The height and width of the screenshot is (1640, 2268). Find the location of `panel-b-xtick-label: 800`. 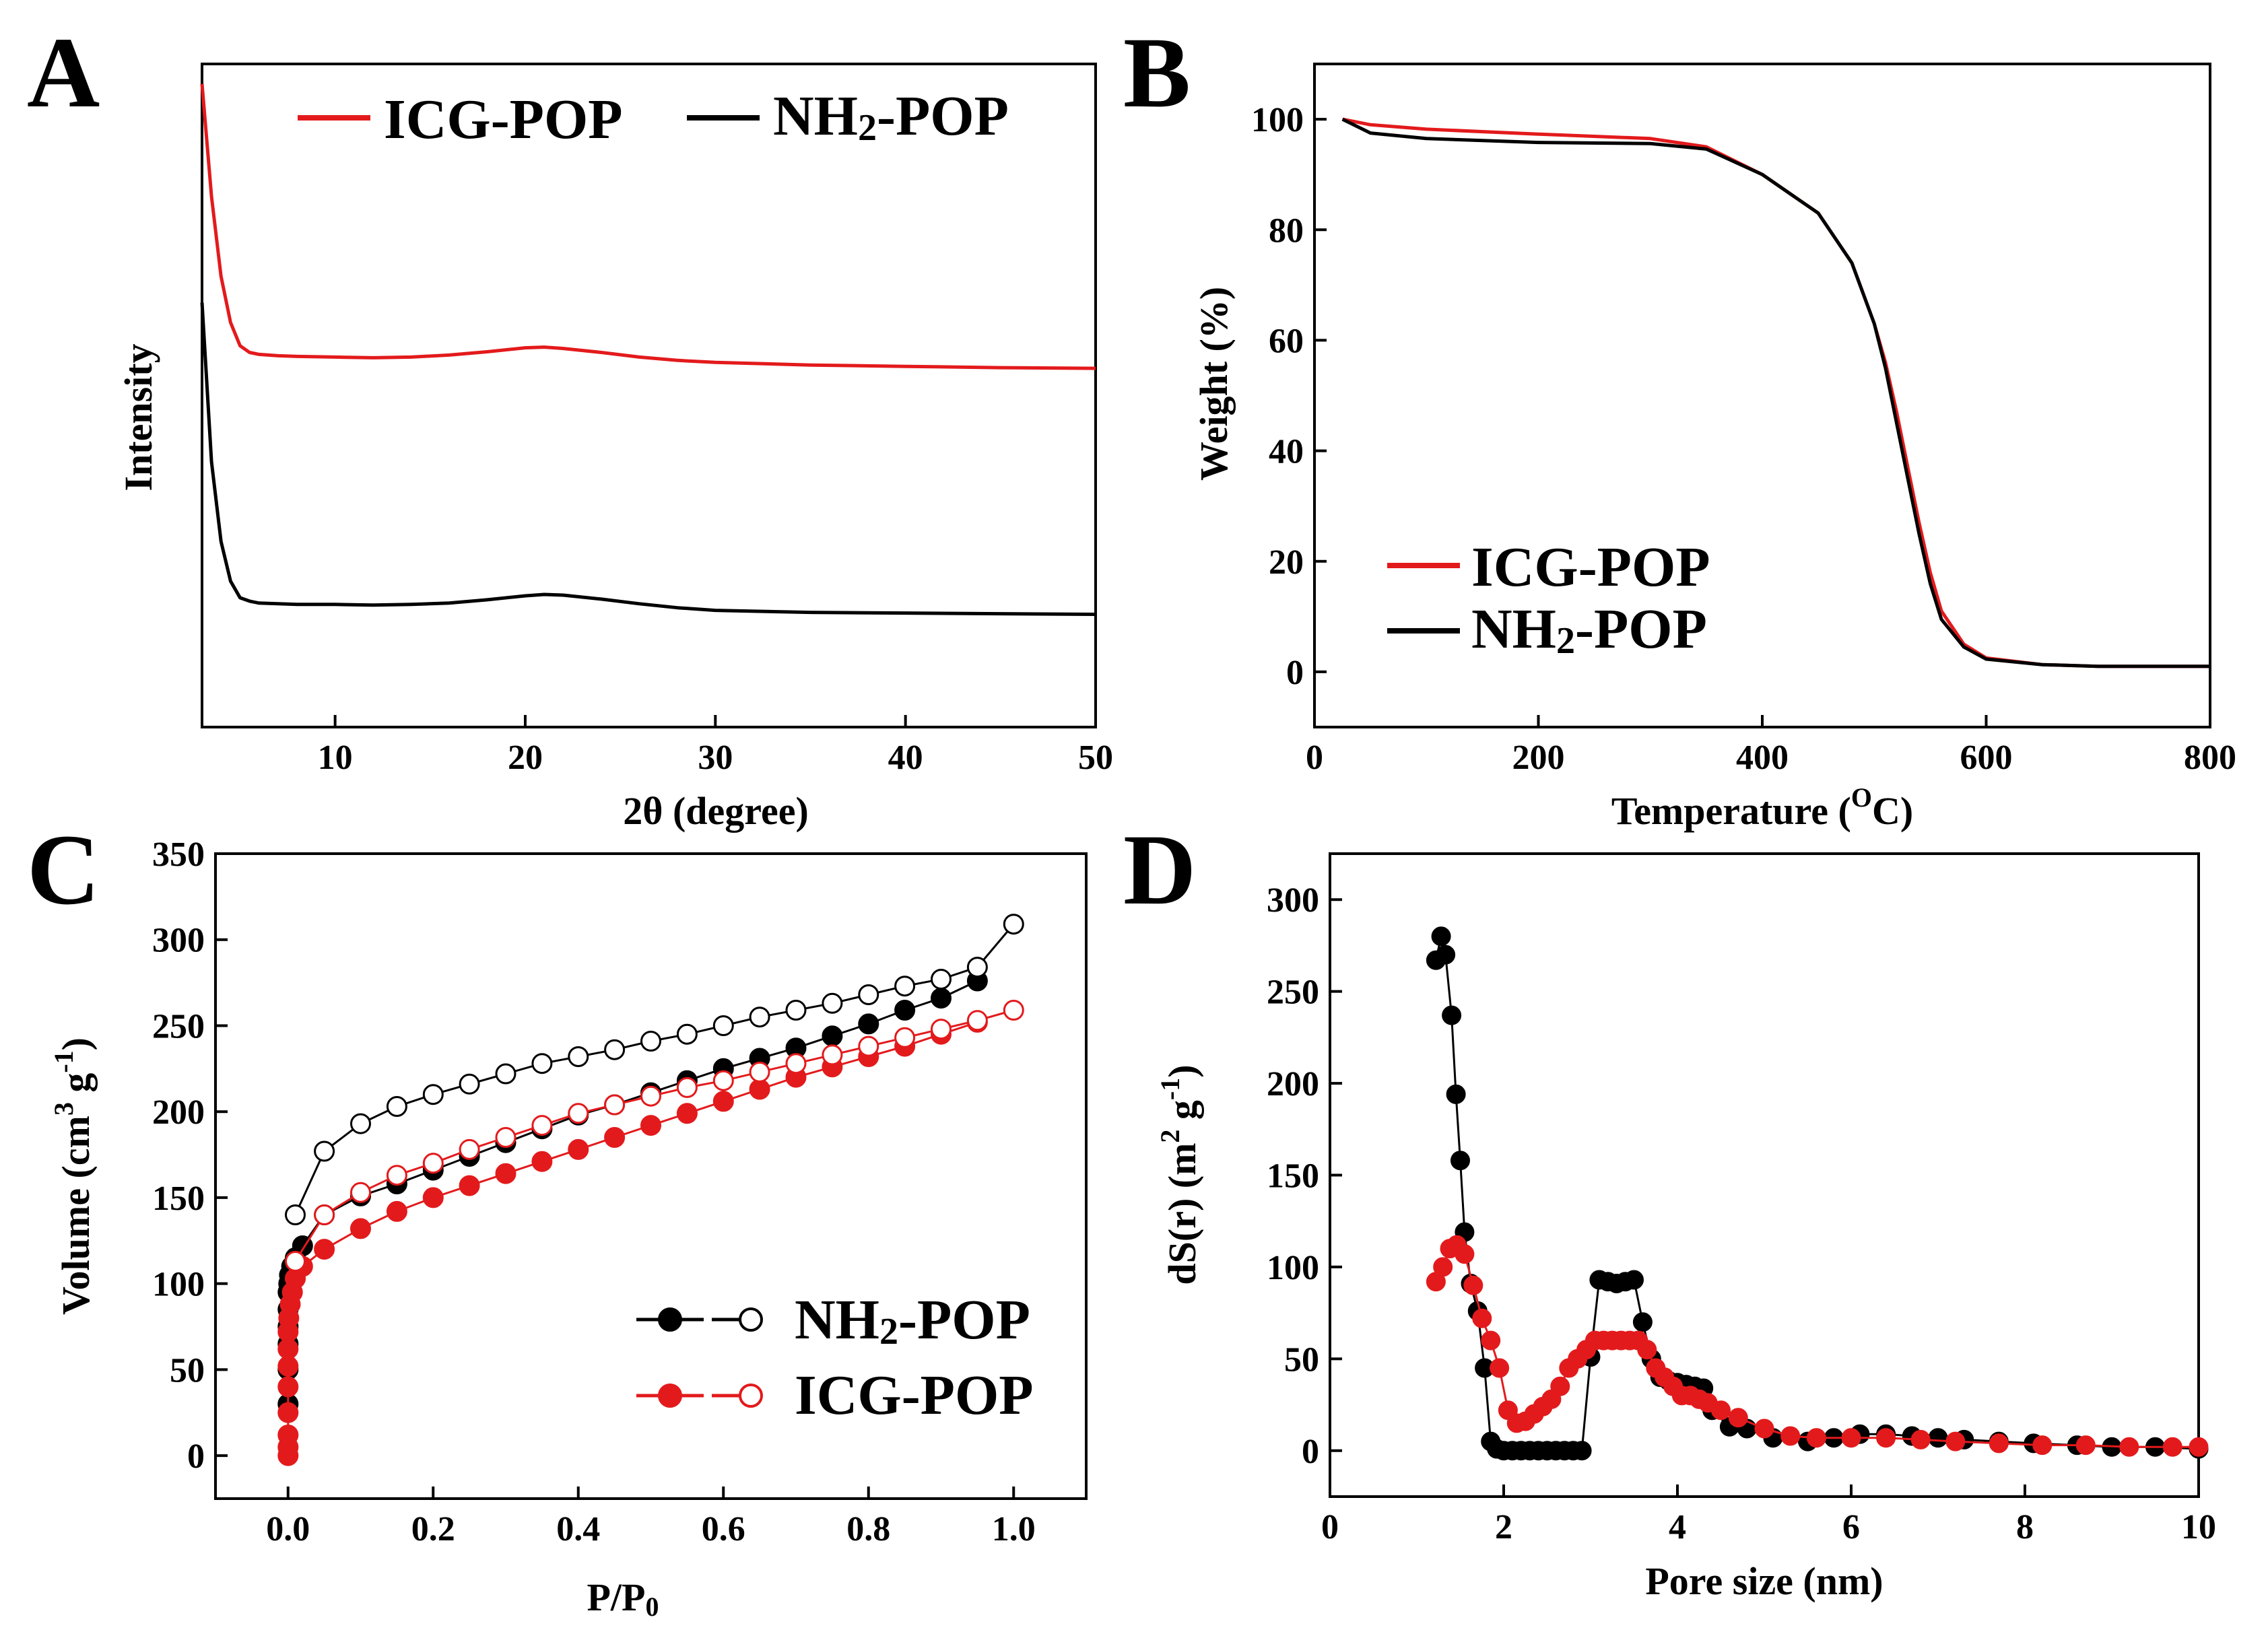

panel-b-xtick-label: 800 is located at coordinates (2210, 758).